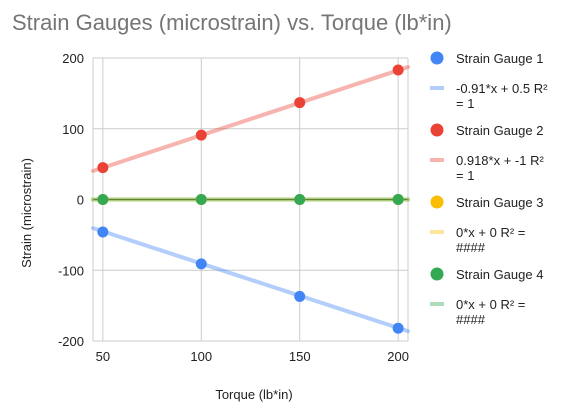 This screenshot has width=581, height=415. What do you see at coordinates (490, 304) in the screenshot?
I see `legend-trendline-label-series-4: 0*x + 0 R² =` at bounding box center [490, 304].